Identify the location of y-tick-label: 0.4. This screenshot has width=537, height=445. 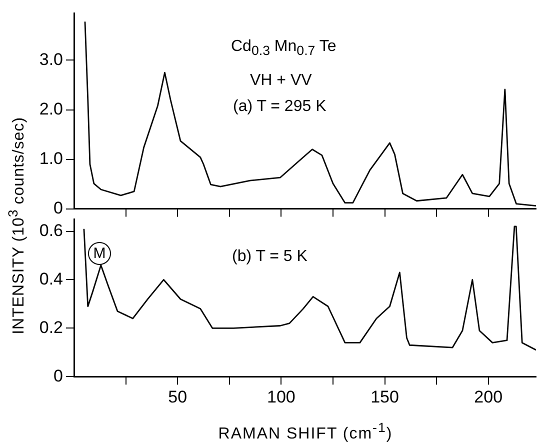
(51, 278).